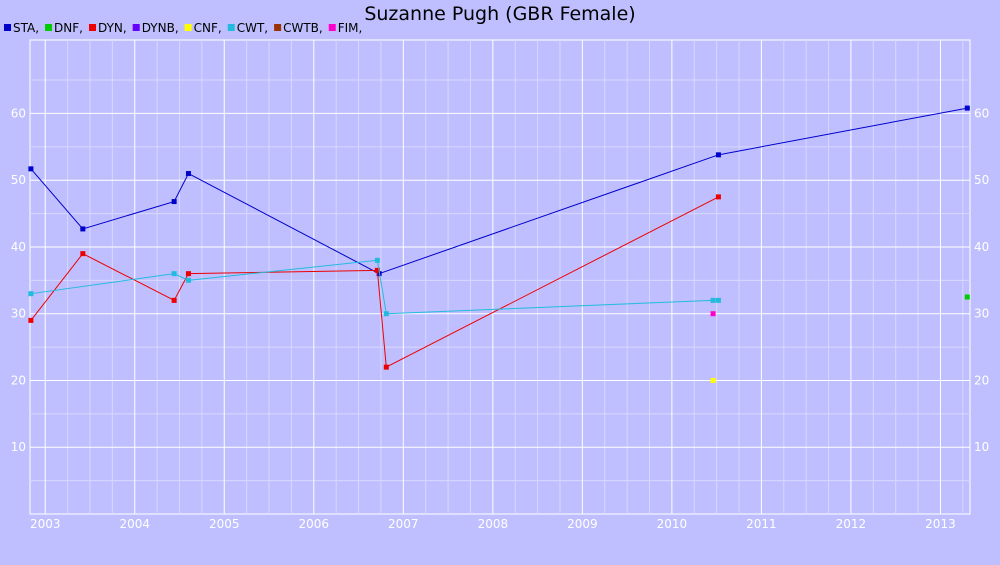 The image size is (1000, 565). Describe the element at coordinates (92, 27) in the screenshot. I see `legend-swatch-dyn` at that location.